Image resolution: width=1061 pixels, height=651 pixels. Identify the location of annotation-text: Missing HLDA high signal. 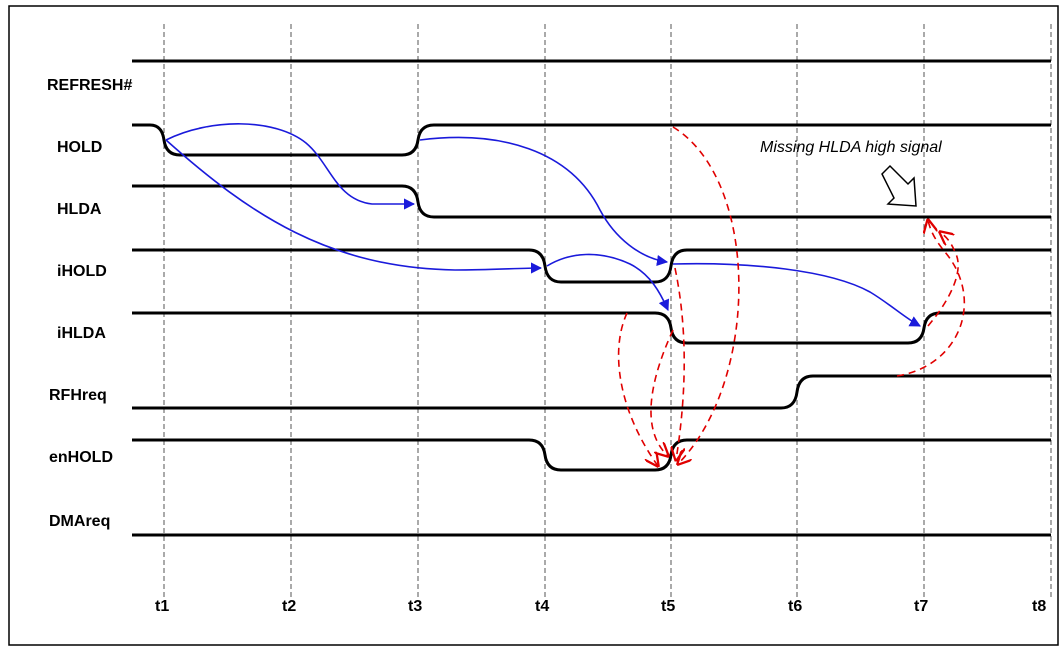
(851, 147).